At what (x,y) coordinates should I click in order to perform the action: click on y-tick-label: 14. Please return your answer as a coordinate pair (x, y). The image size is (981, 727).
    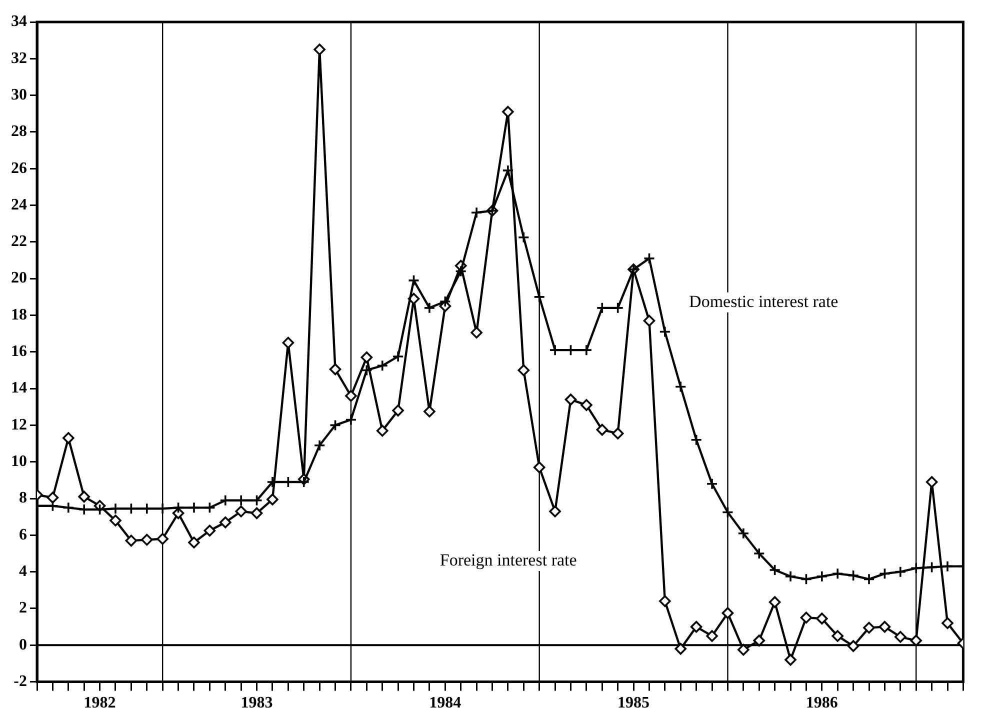
    Looking at the image, I should click on (19, 388).